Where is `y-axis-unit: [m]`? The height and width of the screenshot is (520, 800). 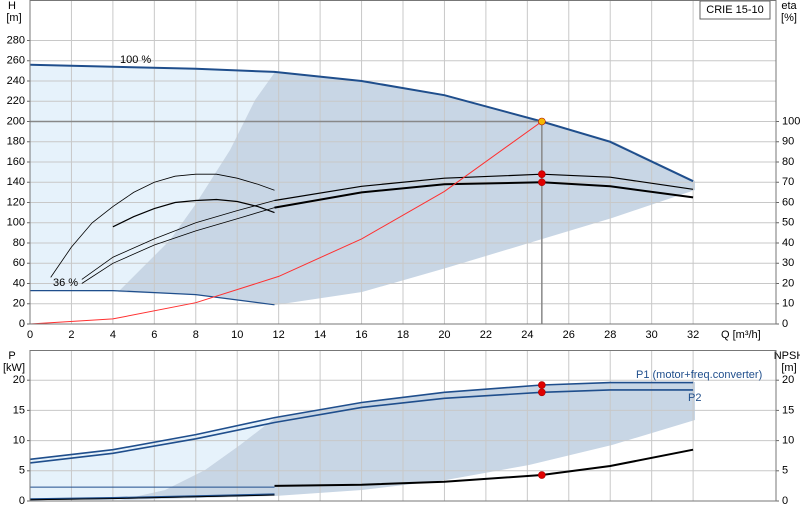
y-axis-unit: [m] is located at coordinates (13, 18).